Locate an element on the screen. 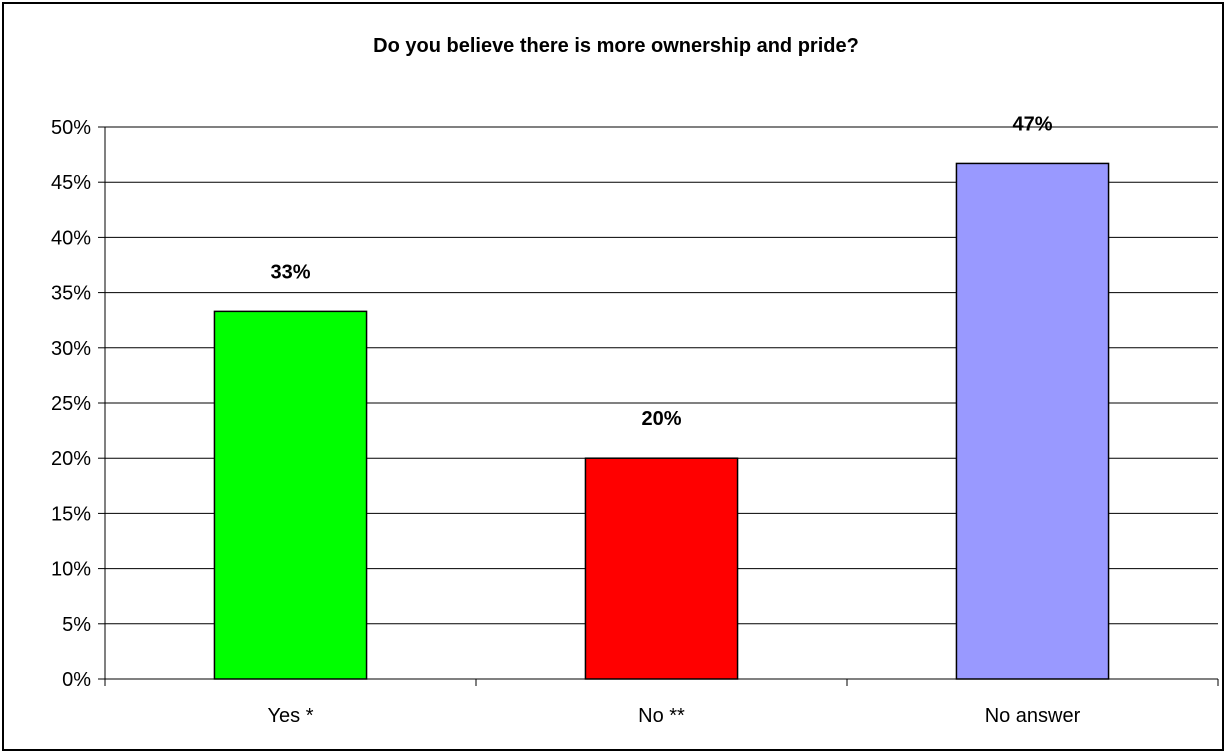 This screenshot has width=1229, height=756. y-tick-label: 10% is located at coordinates (71, 570).